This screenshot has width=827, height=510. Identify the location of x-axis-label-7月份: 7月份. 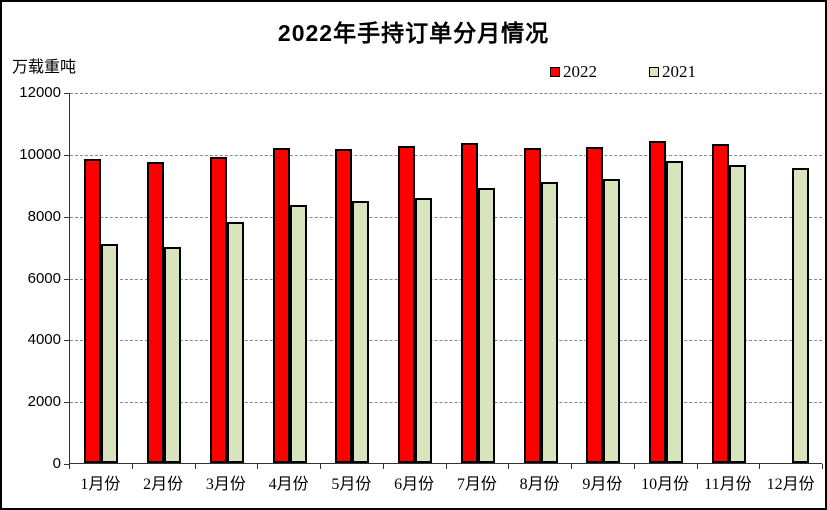
(476, 484).